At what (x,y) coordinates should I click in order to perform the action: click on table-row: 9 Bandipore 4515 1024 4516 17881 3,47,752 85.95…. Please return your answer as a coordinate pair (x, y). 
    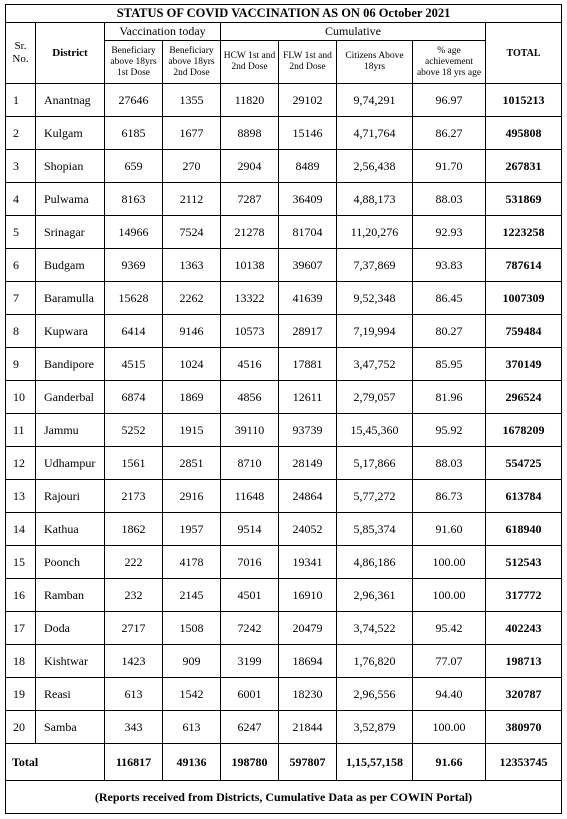
    Looking at the image, I should click on (284, 364).